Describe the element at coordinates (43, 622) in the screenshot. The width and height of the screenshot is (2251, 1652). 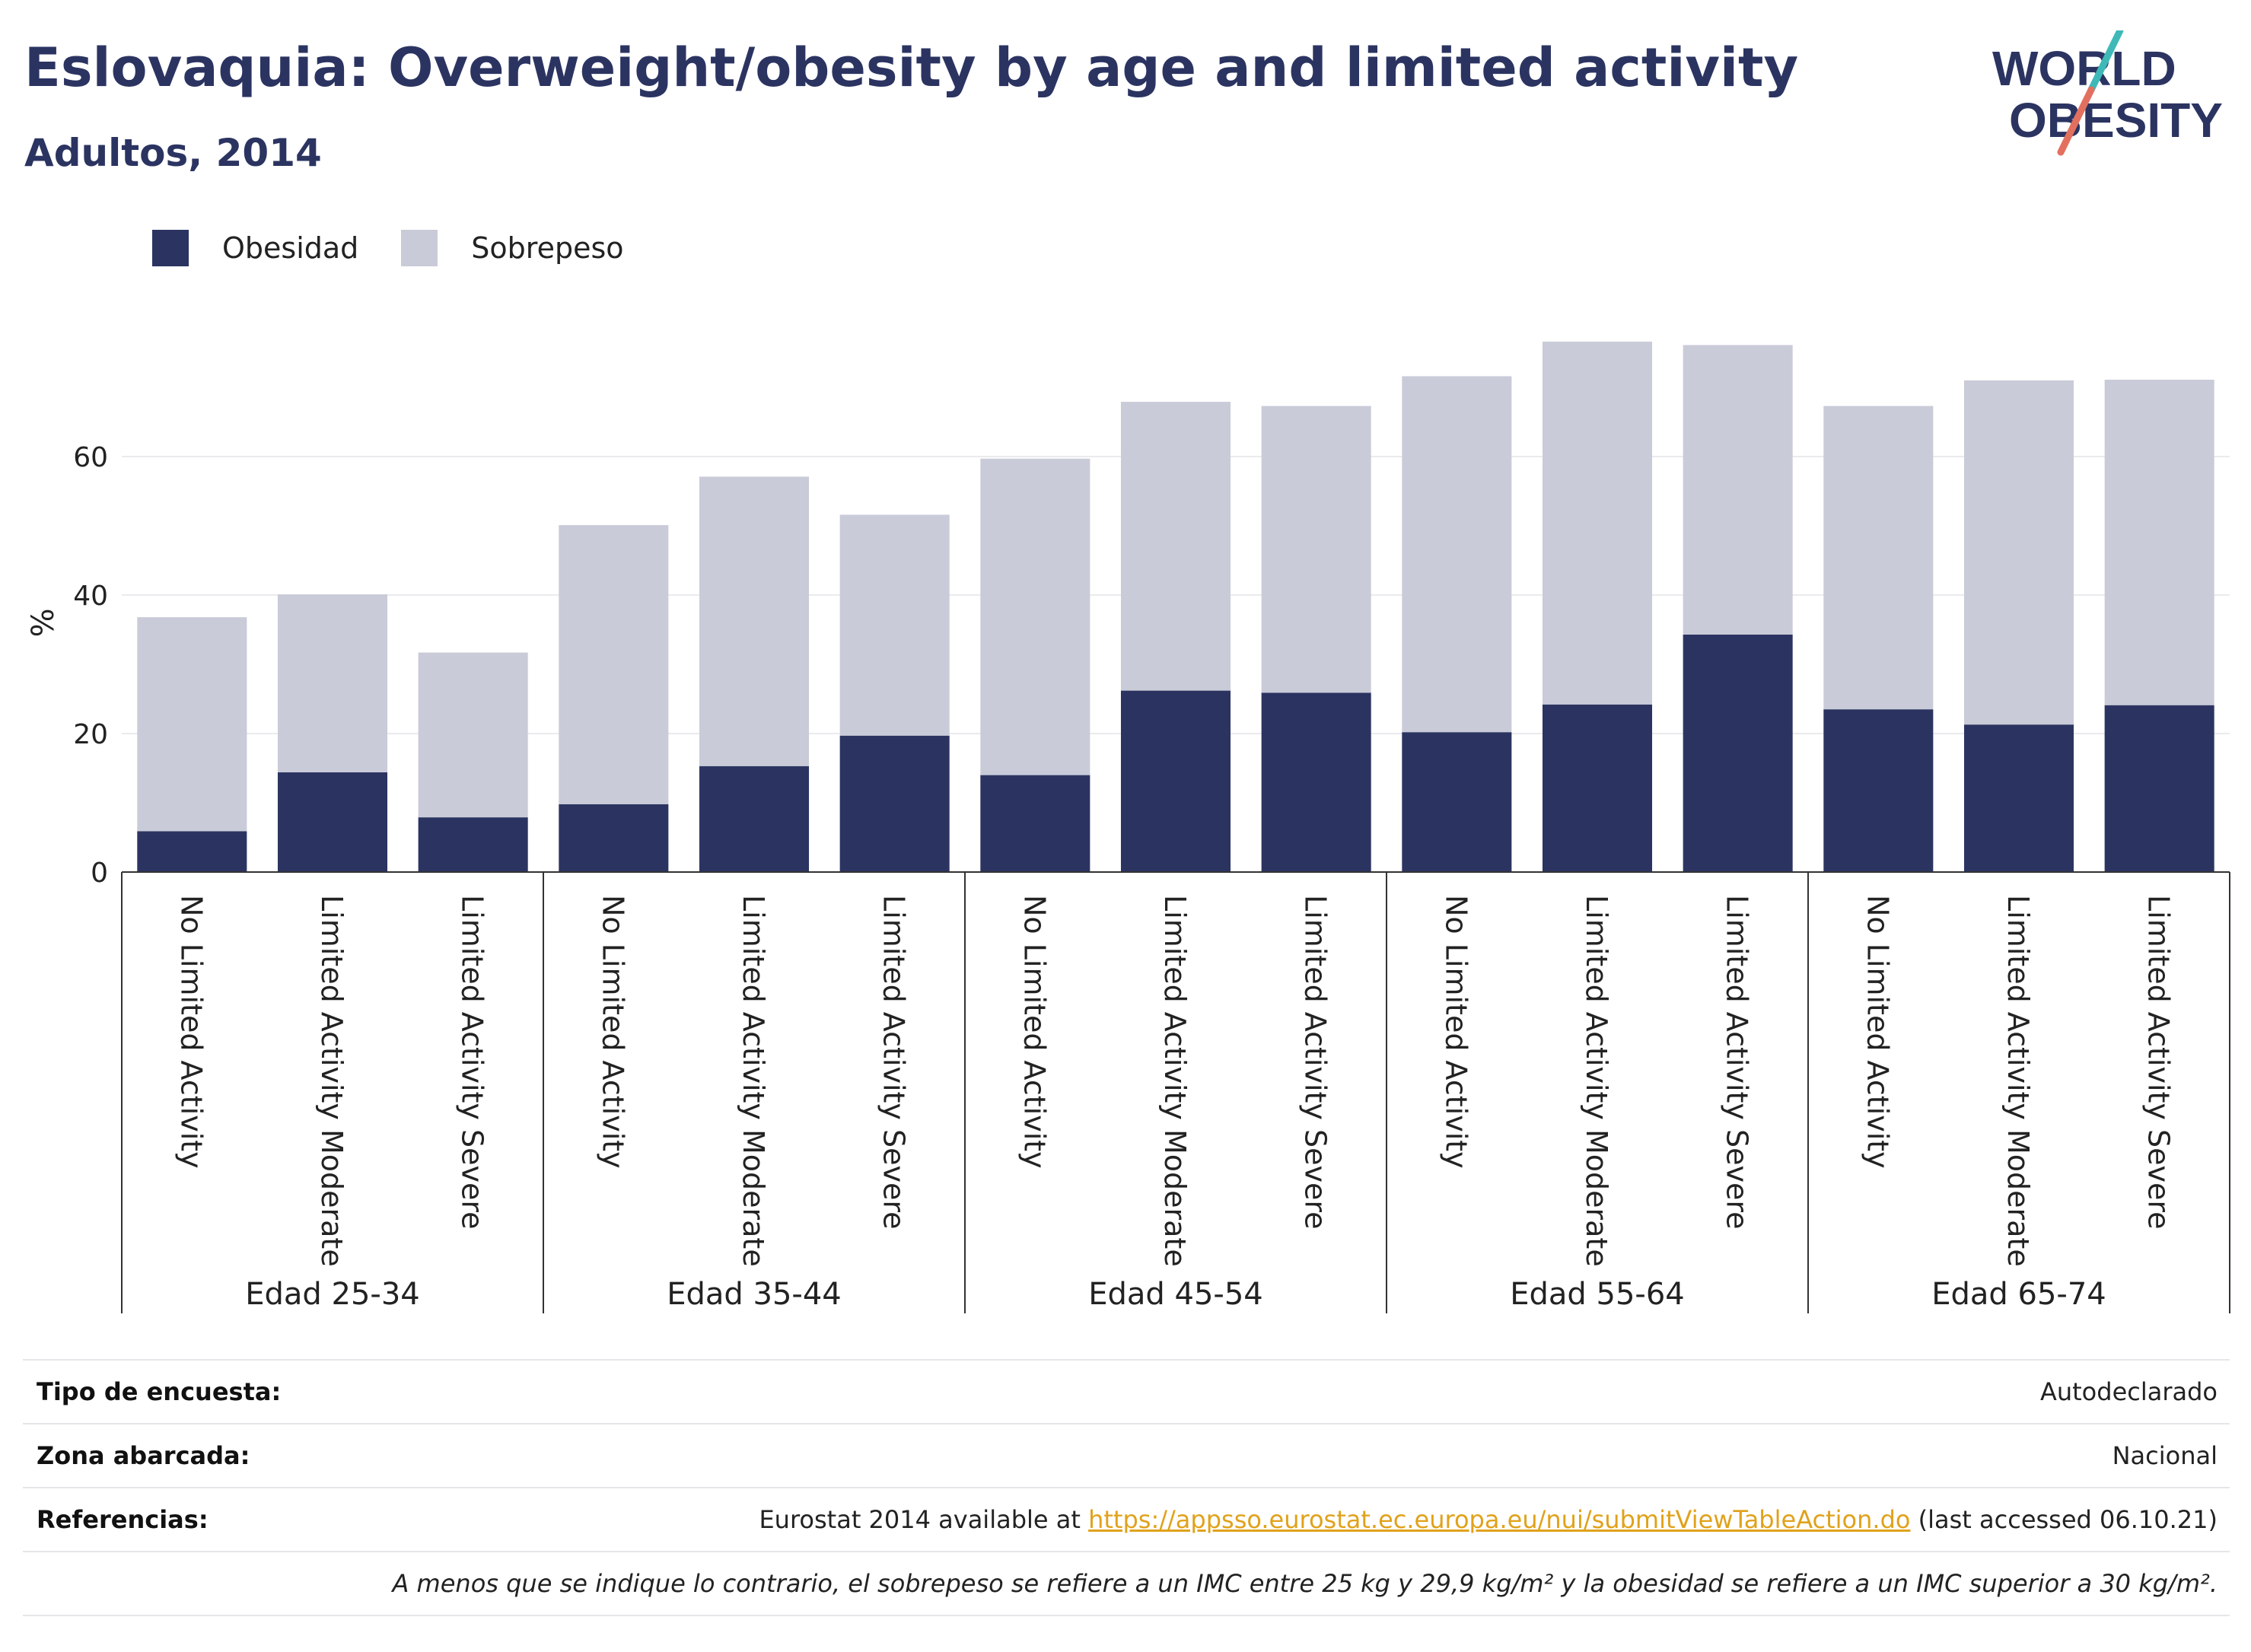
I see `y-axis-label: %` at that location.